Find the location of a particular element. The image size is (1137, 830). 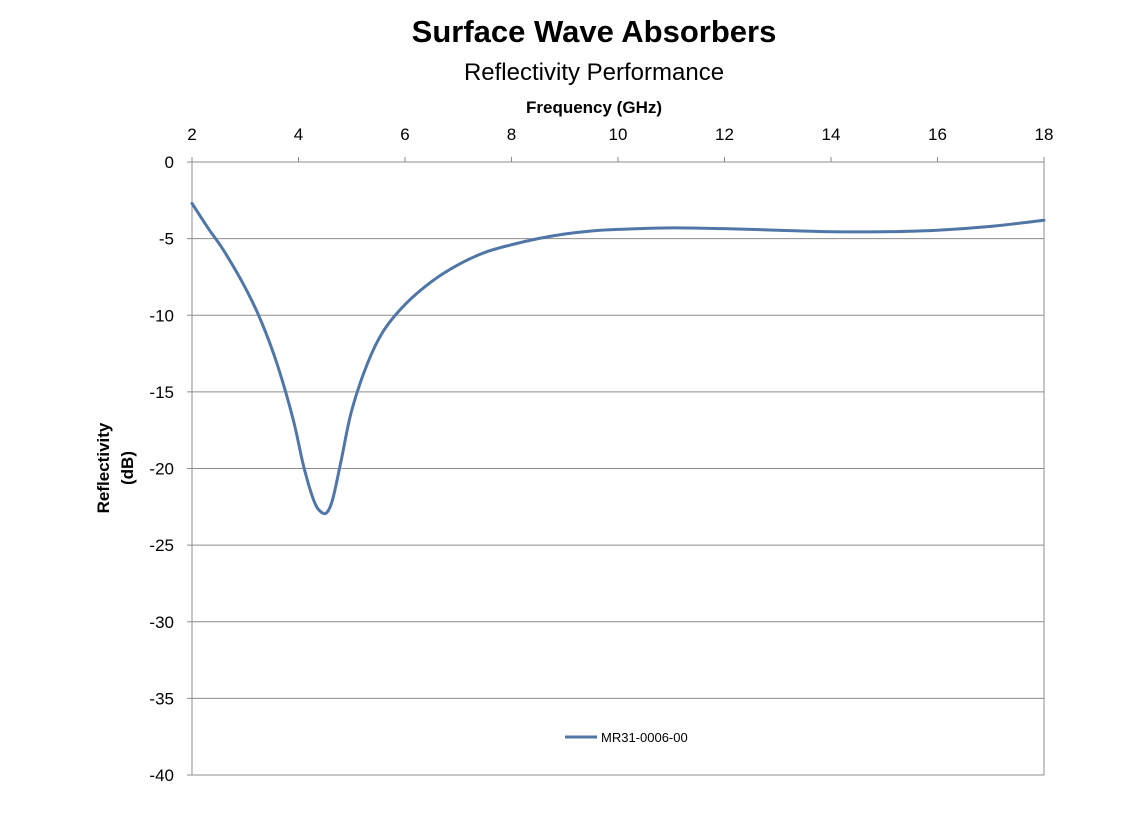

y-axis-title: Reflectivity (dB) is located at coordinates (115, 467).